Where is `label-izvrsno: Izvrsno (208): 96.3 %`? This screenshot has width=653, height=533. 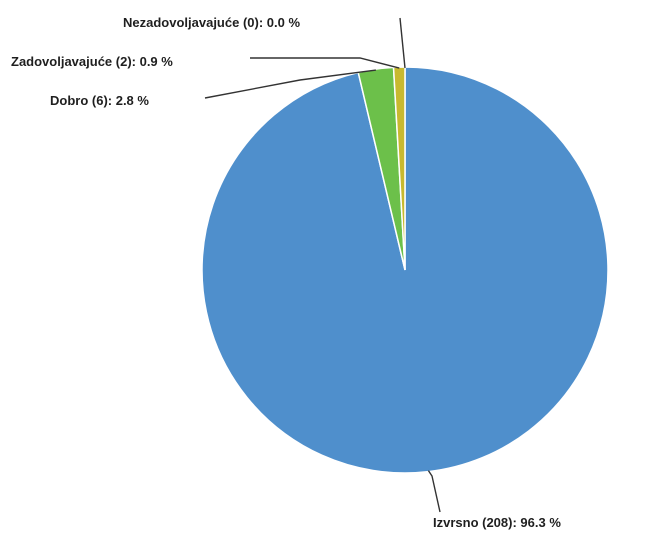 label-izvrsno: Izvrsno (208): 96.3 % is located at coordinates (497, 522).